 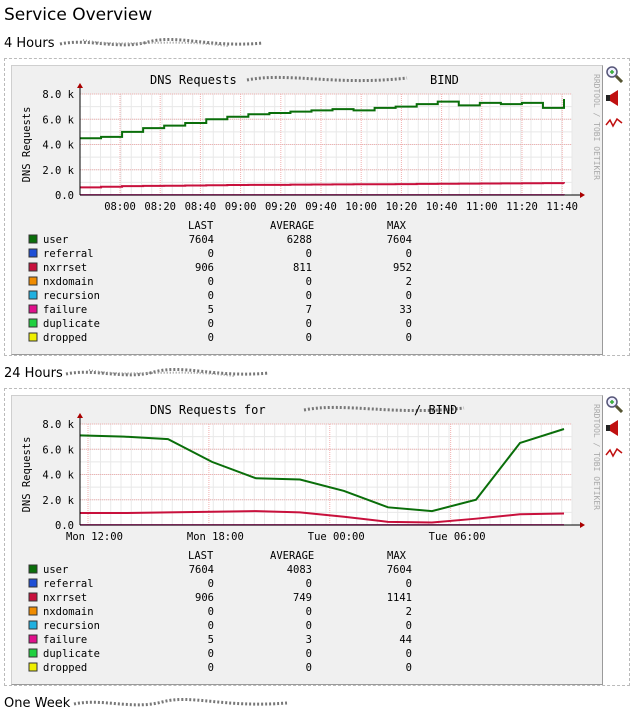 What do you see at coordinates (27, 475) in the screenshot?
I see `y-axis-label: DNS Requests` at bounding box center [27, 475].